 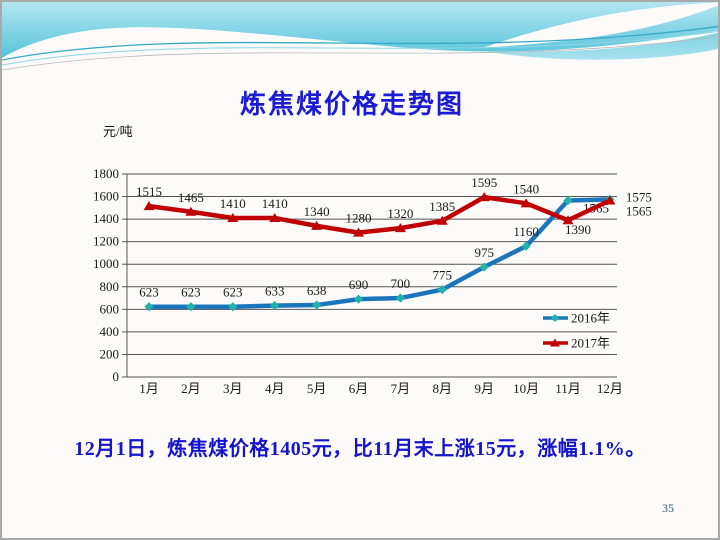 What do you see at coordinates (149, 191) in the screenshot?
I see `data-label-2017年: 1515` at bounding box center [149, 191].